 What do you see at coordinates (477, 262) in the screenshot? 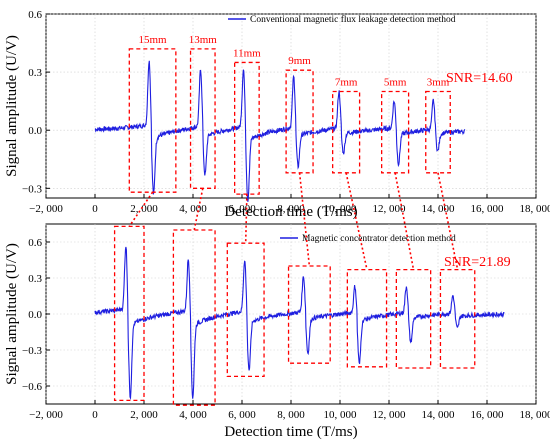
I see `snr-label: SNR=21.89` at bounding box center [477, 262].